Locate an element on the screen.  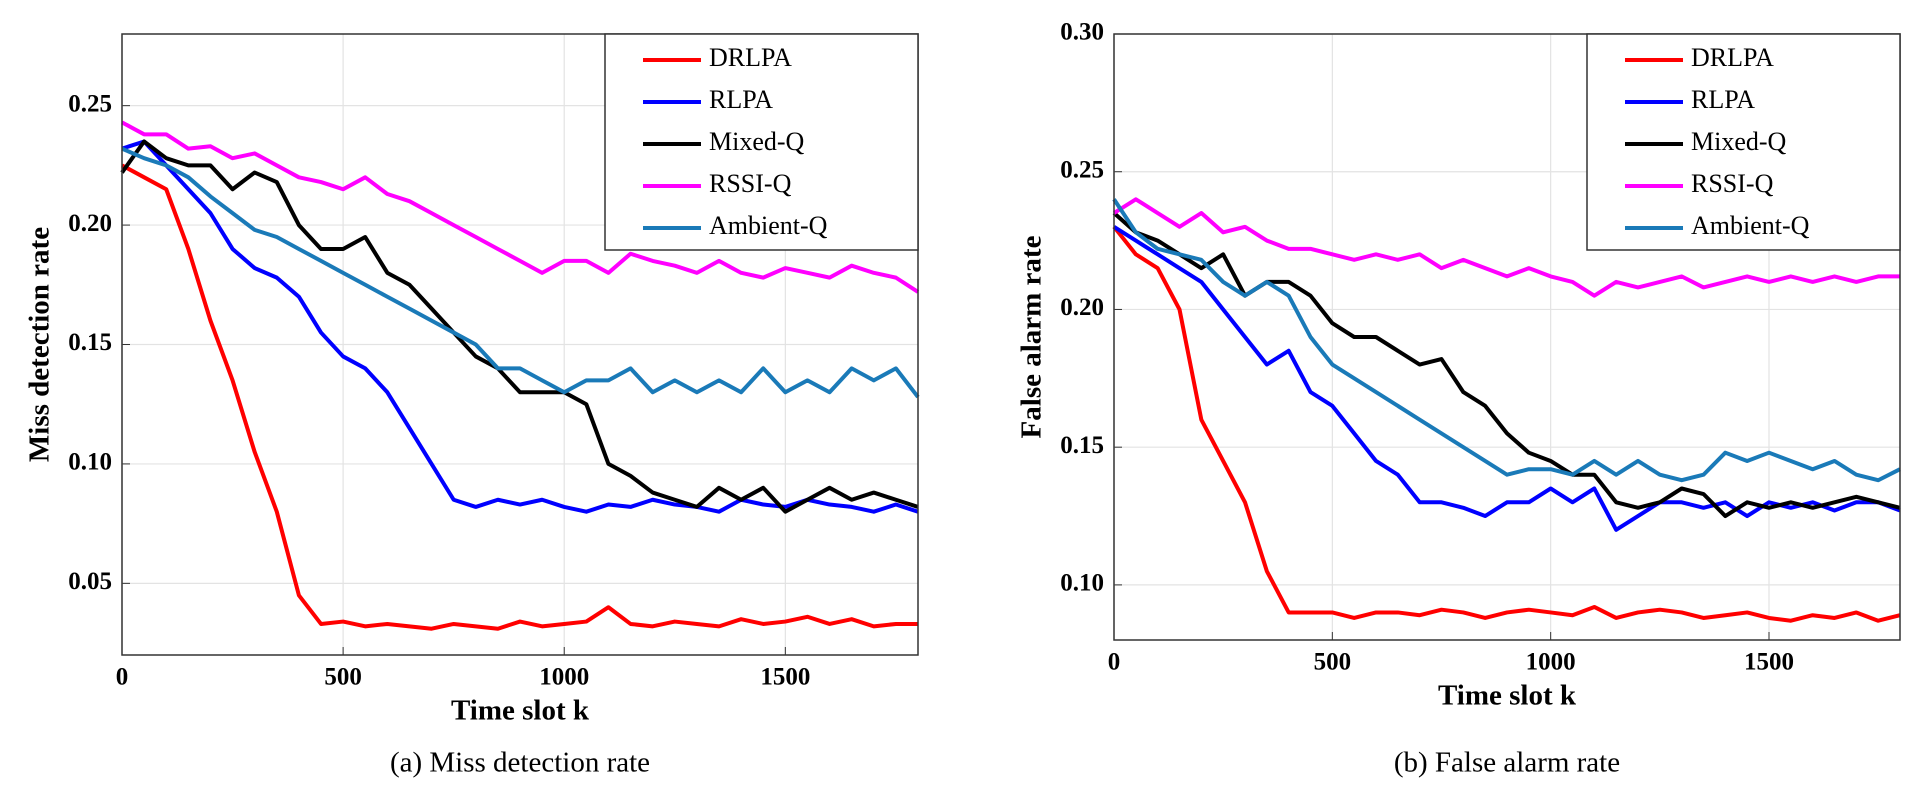
caption: (a) Miss detection rate is located at coordinates (520, 763).